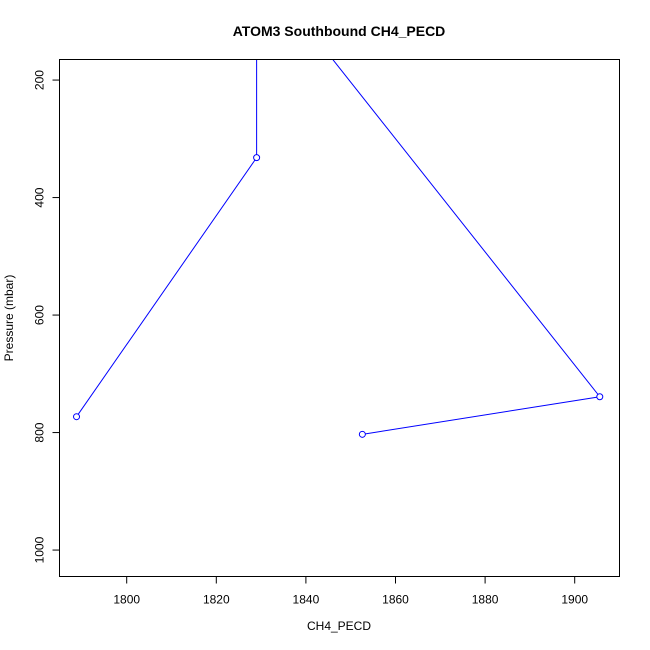 This screenshot has height=650, width=650. What do you see at coordinates (339, 31) in the screenshot?
I see `chart-title: ATOM3 Southbound CH4_PECD` at bounding box center [339, 31].